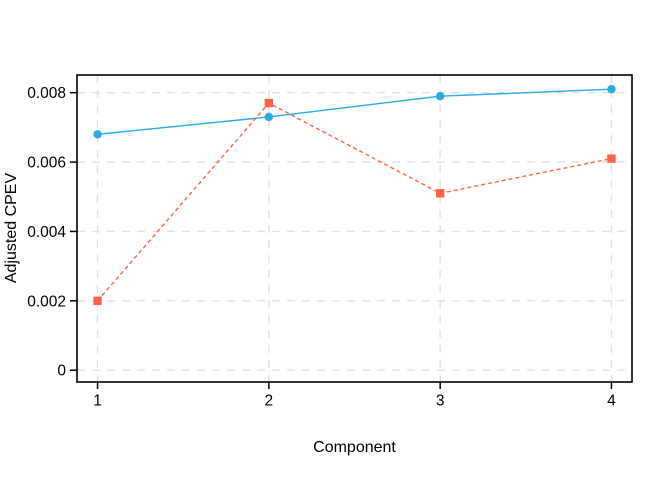 The height and width of the screenshot is (480, 672). Describe the element at coordinates (354, 447) in the screenshot. I see `x-axis-title: Component` at that location.